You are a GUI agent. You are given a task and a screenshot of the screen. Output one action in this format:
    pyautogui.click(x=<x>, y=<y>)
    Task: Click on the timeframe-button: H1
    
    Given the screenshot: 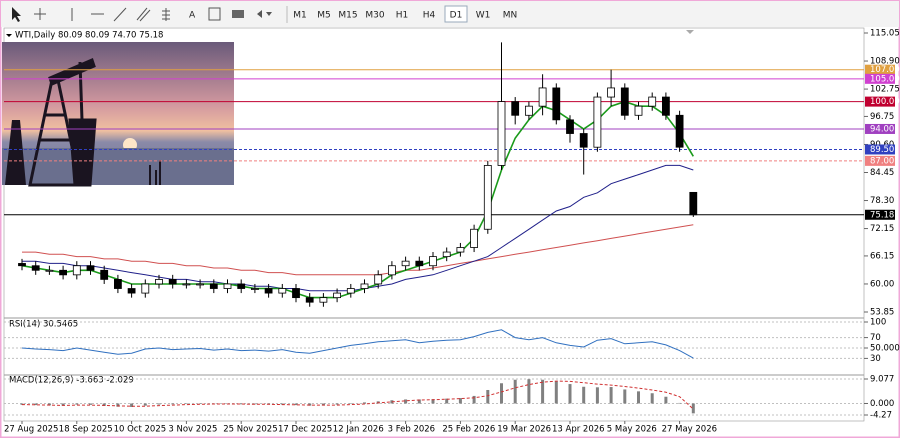 What is the action you would take?
    pyautogui.click(x=402, y=16)
    